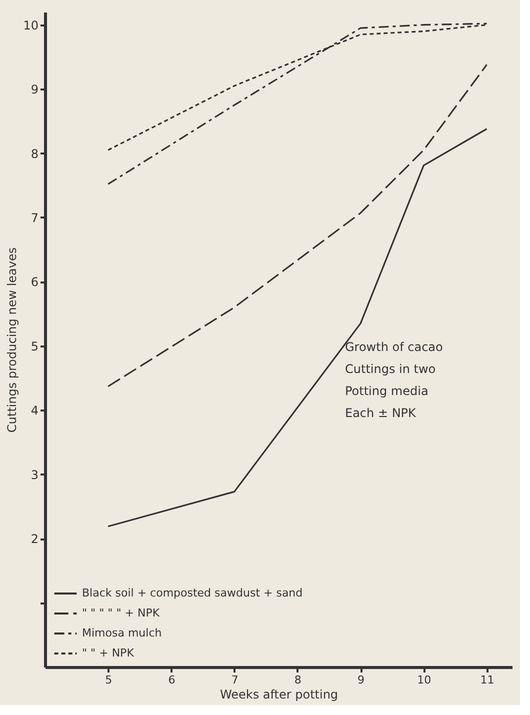 The height and width of the screenshot is (715, 530). Describe the element at coordinates (279, 695) in the screenshot. I see `x-axis-title: Weeks after potting` at that location.